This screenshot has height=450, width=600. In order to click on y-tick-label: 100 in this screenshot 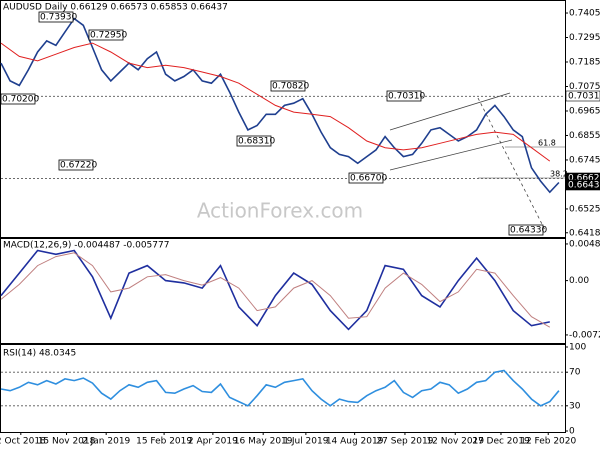, I will do `click(577, 348)`.